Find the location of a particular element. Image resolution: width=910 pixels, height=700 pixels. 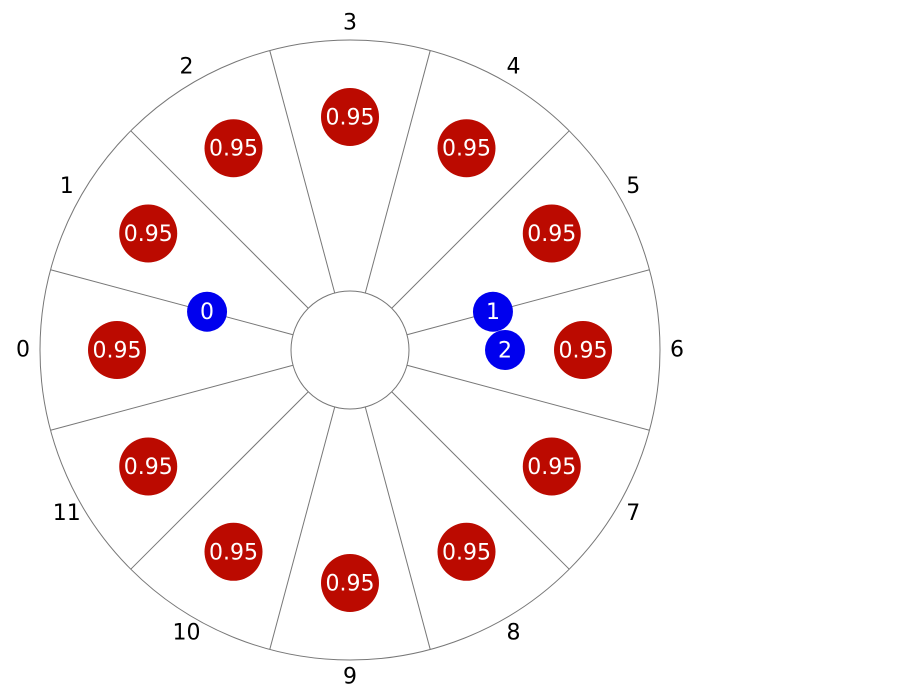

segment-label: 1 is located at coordinates (67, 186).